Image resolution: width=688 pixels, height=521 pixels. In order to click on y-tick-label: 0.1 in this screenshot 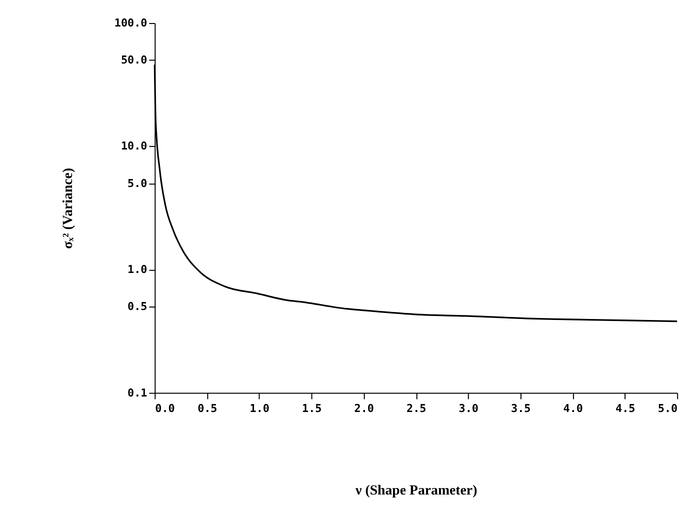, I will do `click(138, 393)`.